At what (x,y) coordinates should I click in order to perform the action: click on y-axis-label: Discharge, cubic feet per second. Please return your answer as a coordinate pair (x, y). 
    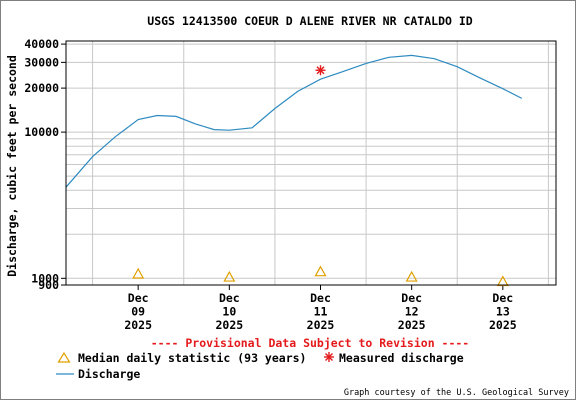
    Looking at the image, I should click on (12, 166).